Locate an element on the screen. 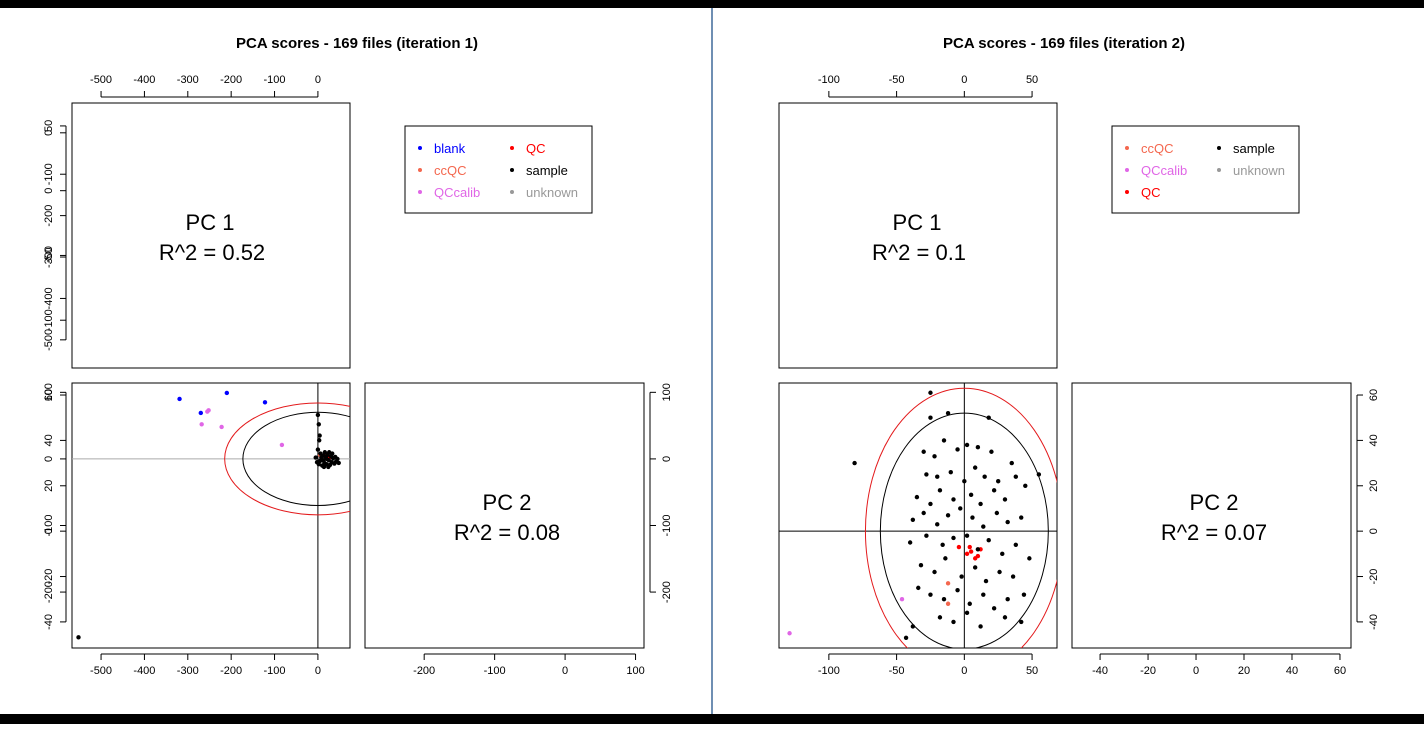 The image size is (1424, 729). legend-box is located at coordinates (1205, 169).